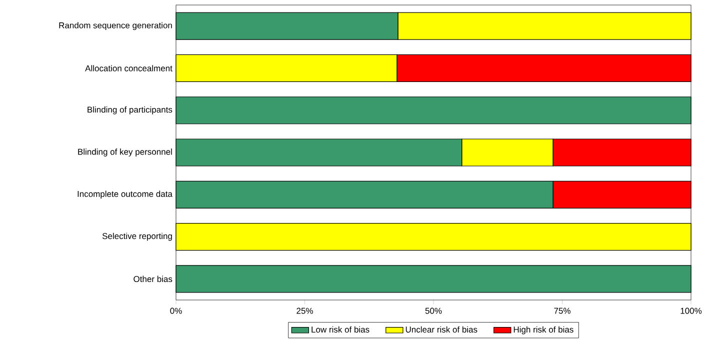 The image size is (709, 351). Describe the element at coordinates (341, 329) in the screenshot. I see `legend-label: Low risk of bias` at that location.